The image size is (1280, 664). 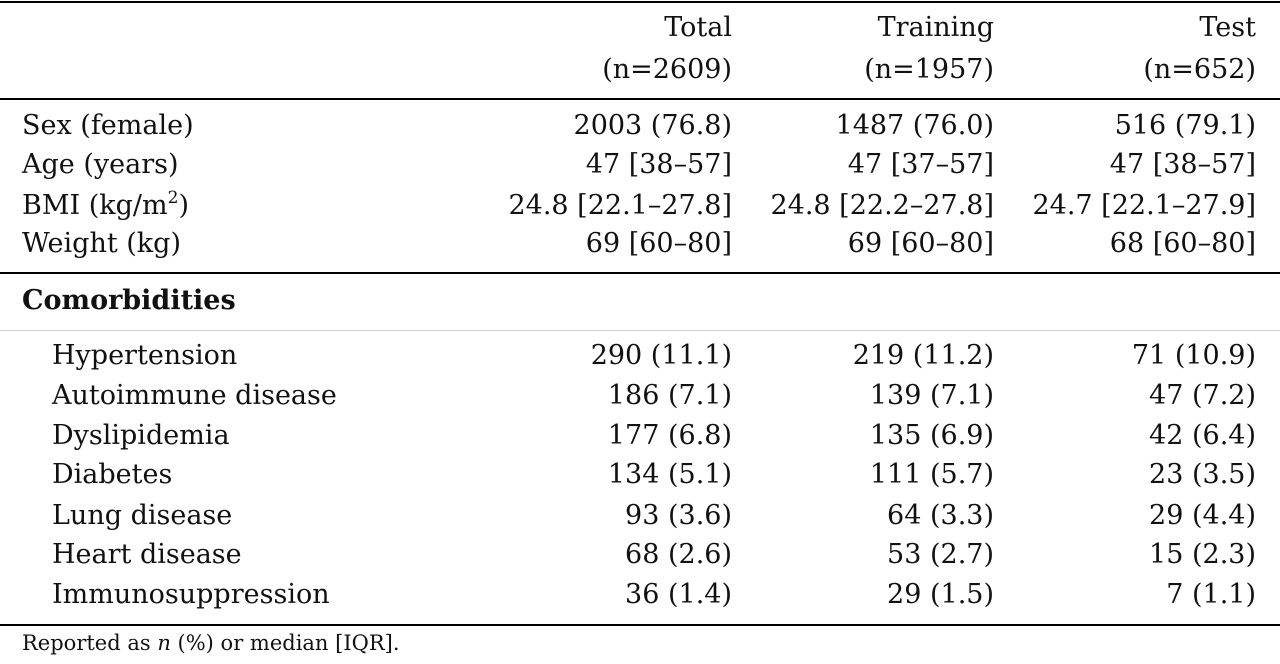 I want to click on cell-dyslipidemia-total: 177 (6.8), so click(x=669, y=435).